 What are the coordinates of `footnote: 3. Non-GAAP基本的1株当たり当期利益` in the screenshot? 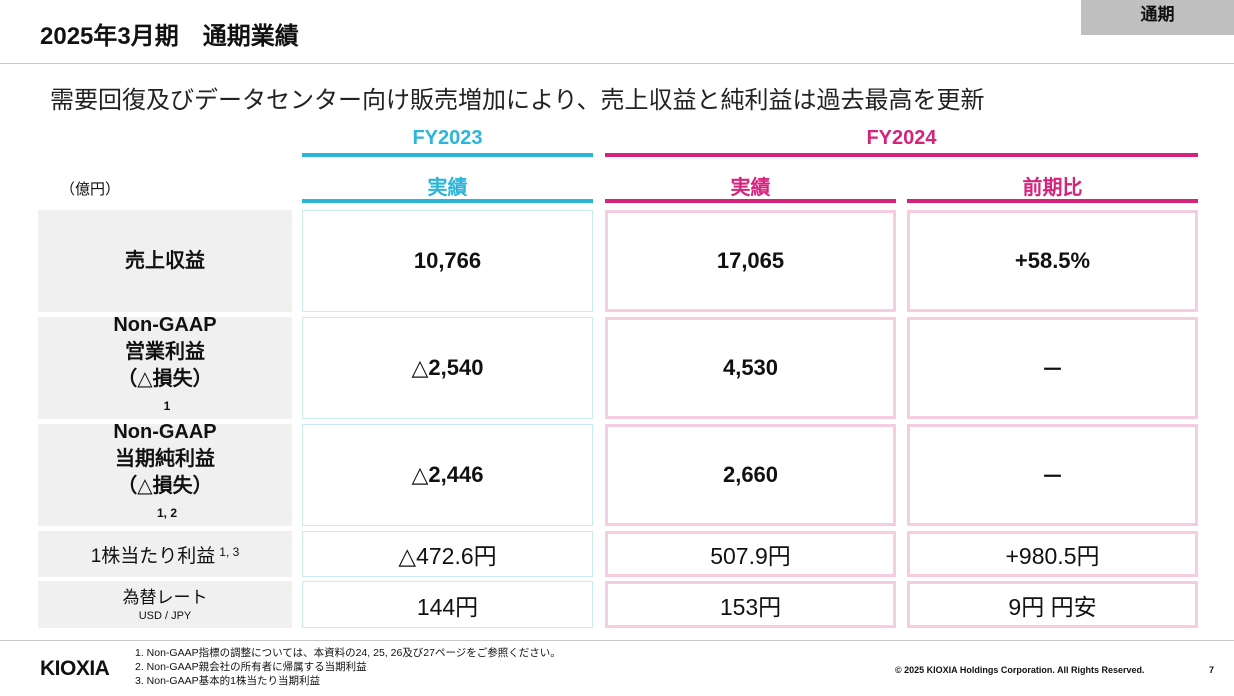 It's located at (227, 681).